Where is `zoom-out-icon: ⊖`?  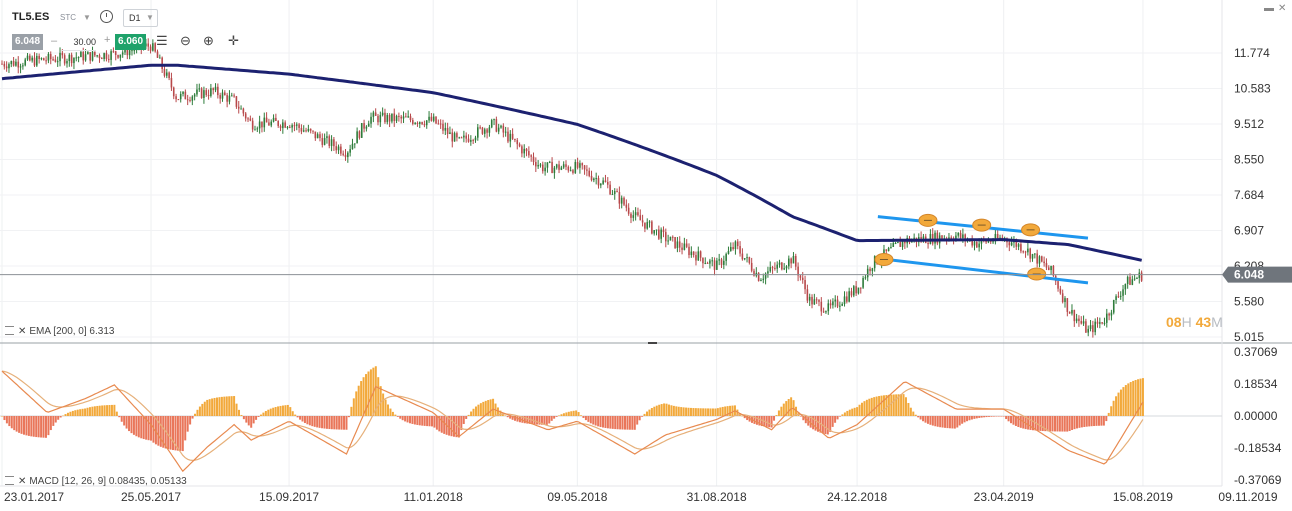
zoom-out-icon: ⊖ is located at coordinates (185, 40).